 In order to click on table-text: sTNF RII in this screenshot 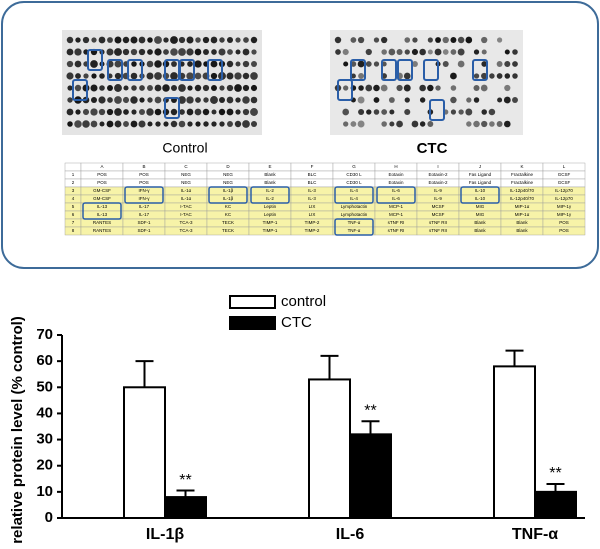, I will do `click(438, 222)`.